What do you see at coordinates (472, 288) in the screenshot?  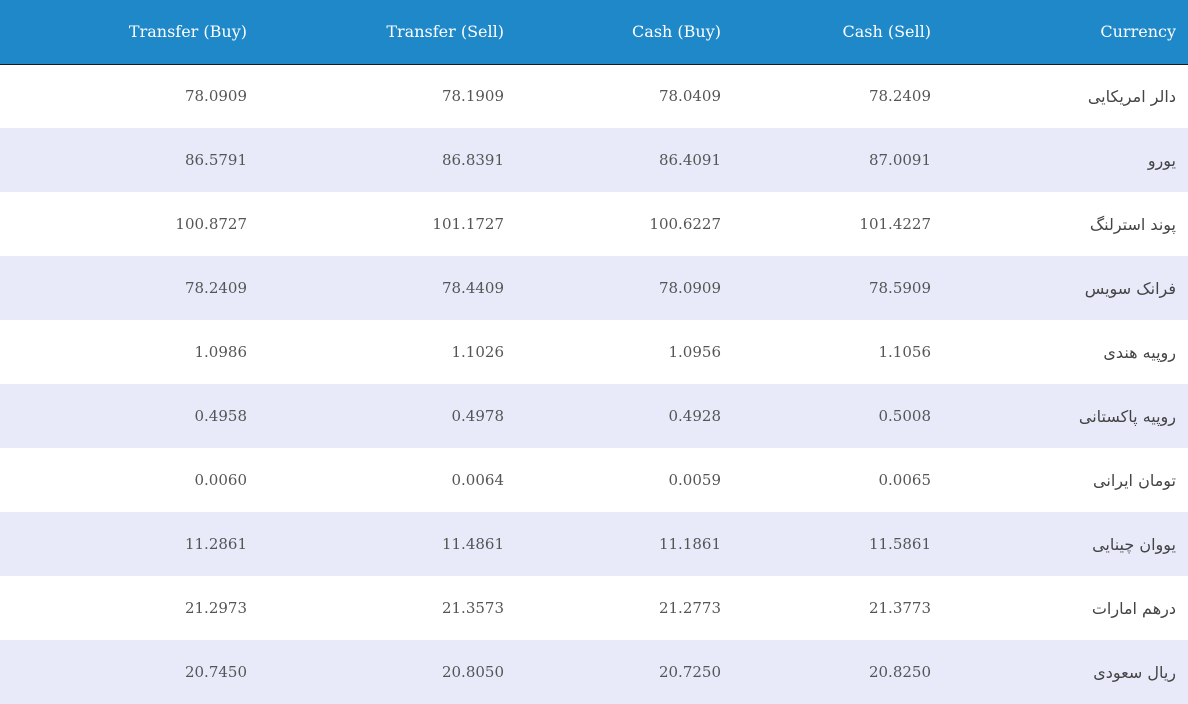 I see `transfer-sell-cell: 78.4409` at bounding box center [472, 288].